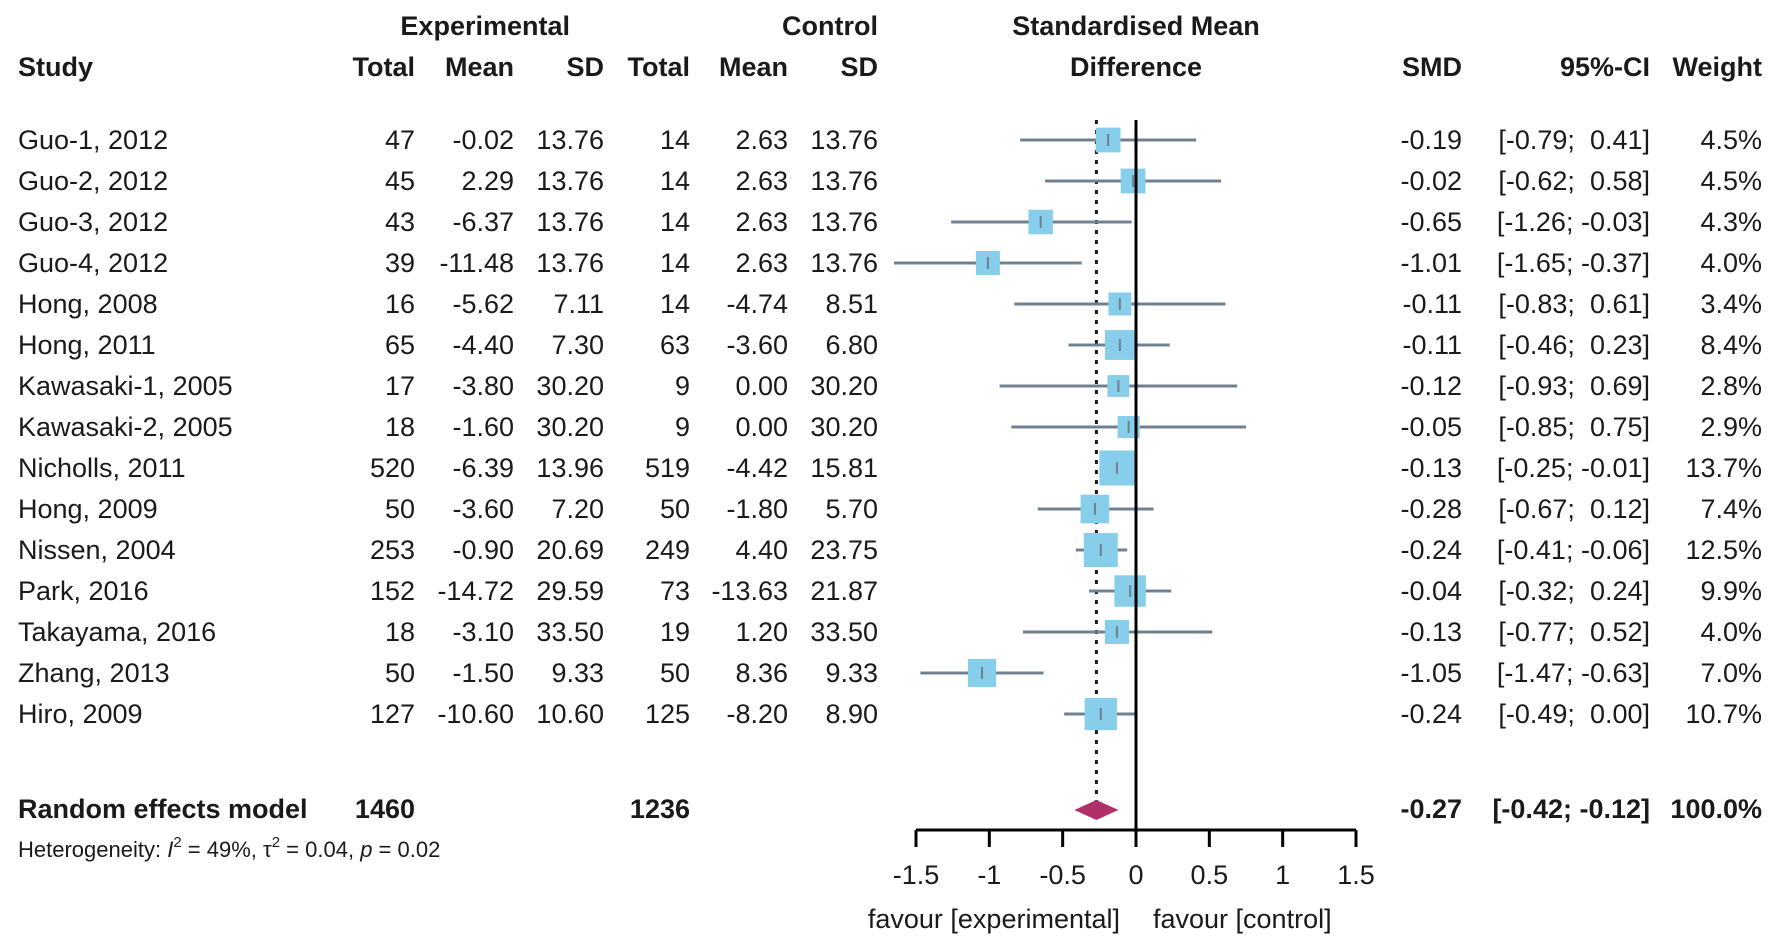  I want to click on exp-total: 50, so click(400, 673).